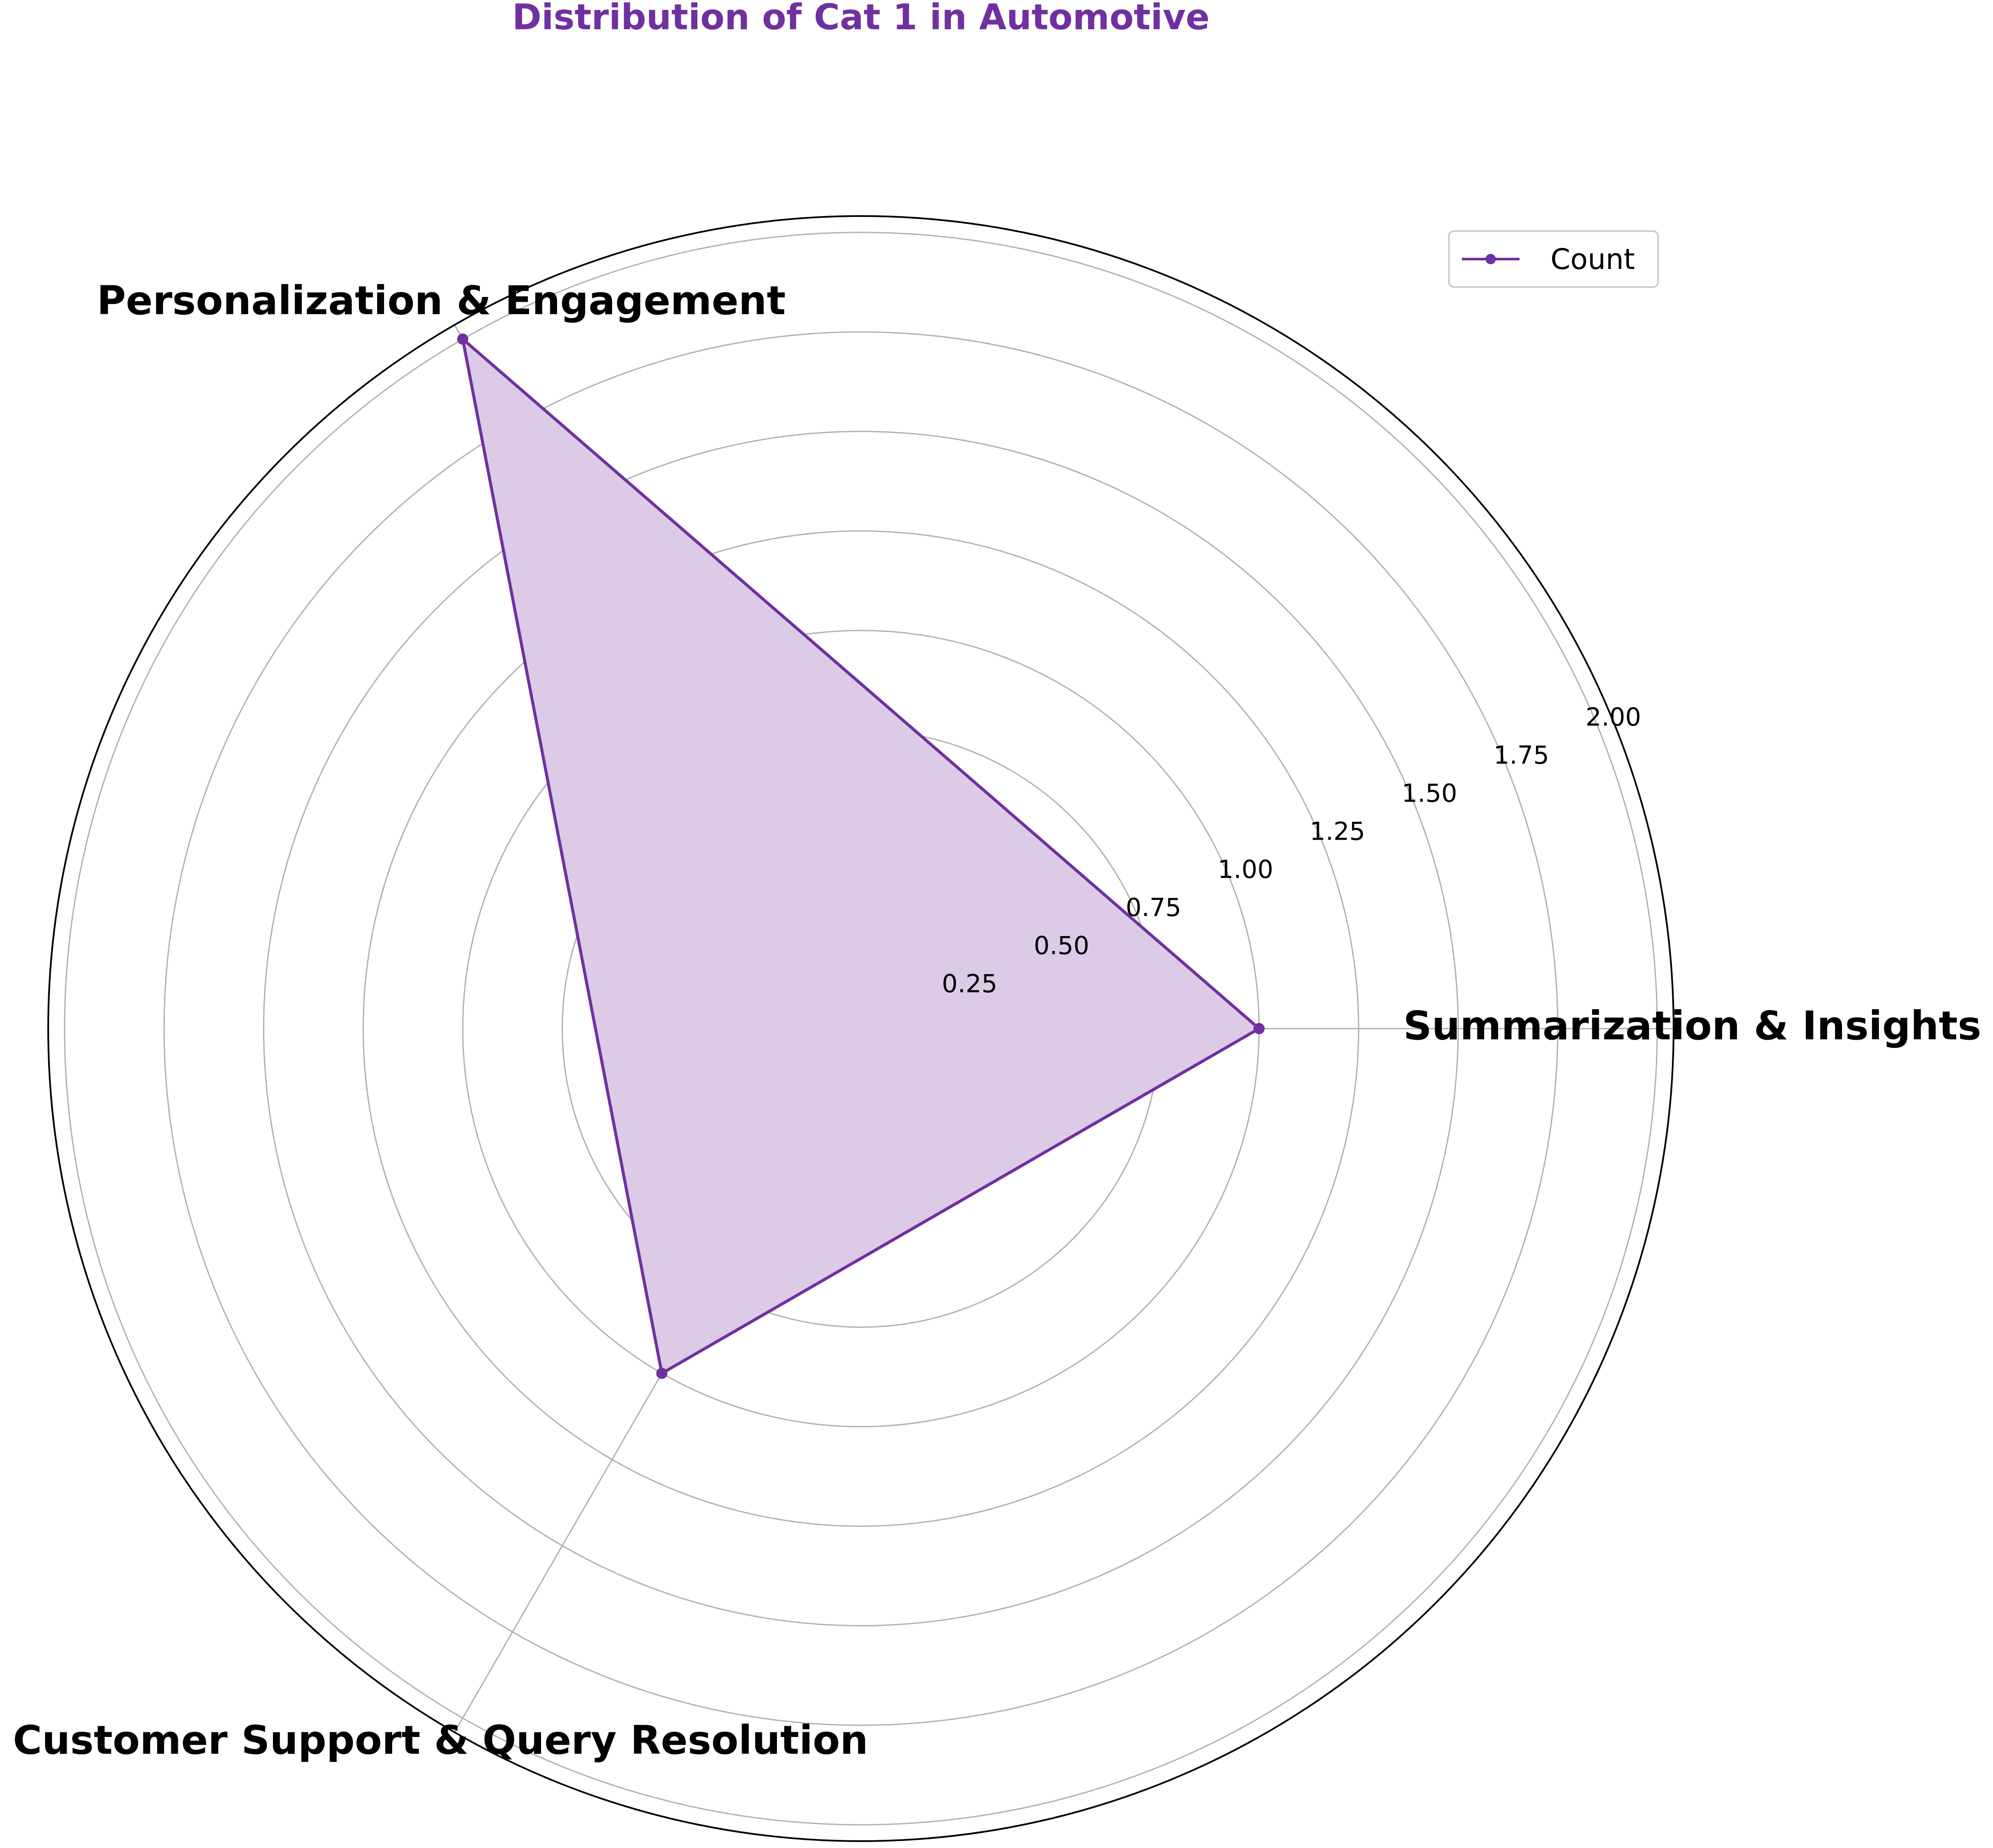  What do you see at coordinates (1521, 755) in the screenshot?
I see `r-tick-label: 1.75` at bounding box center [1521, 755].